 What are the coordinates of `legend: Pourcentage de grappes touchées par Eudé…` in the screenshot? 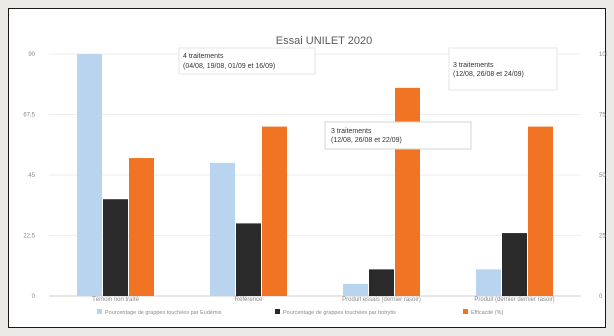 It's located at (300, 312).